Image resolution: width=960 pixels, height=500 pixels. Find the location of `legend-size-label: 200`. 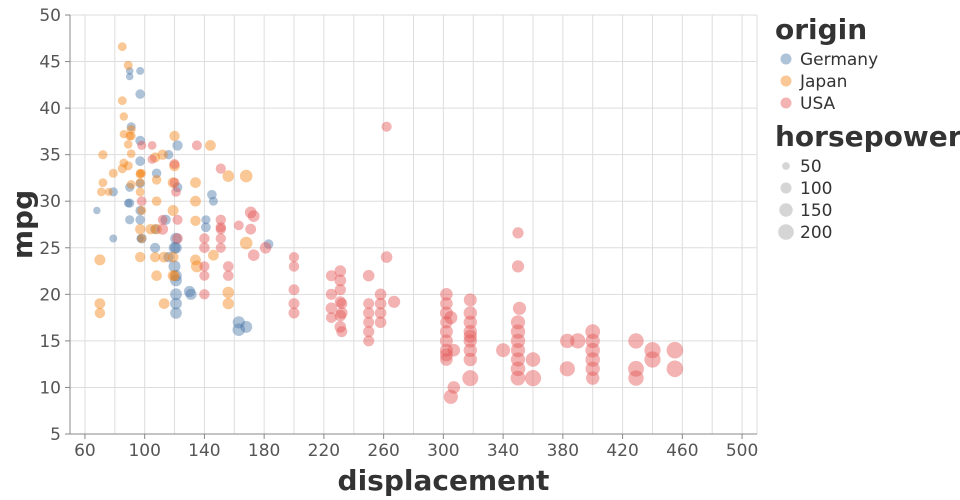

legend-size-label: 200 is located at coordinates (816, 233).